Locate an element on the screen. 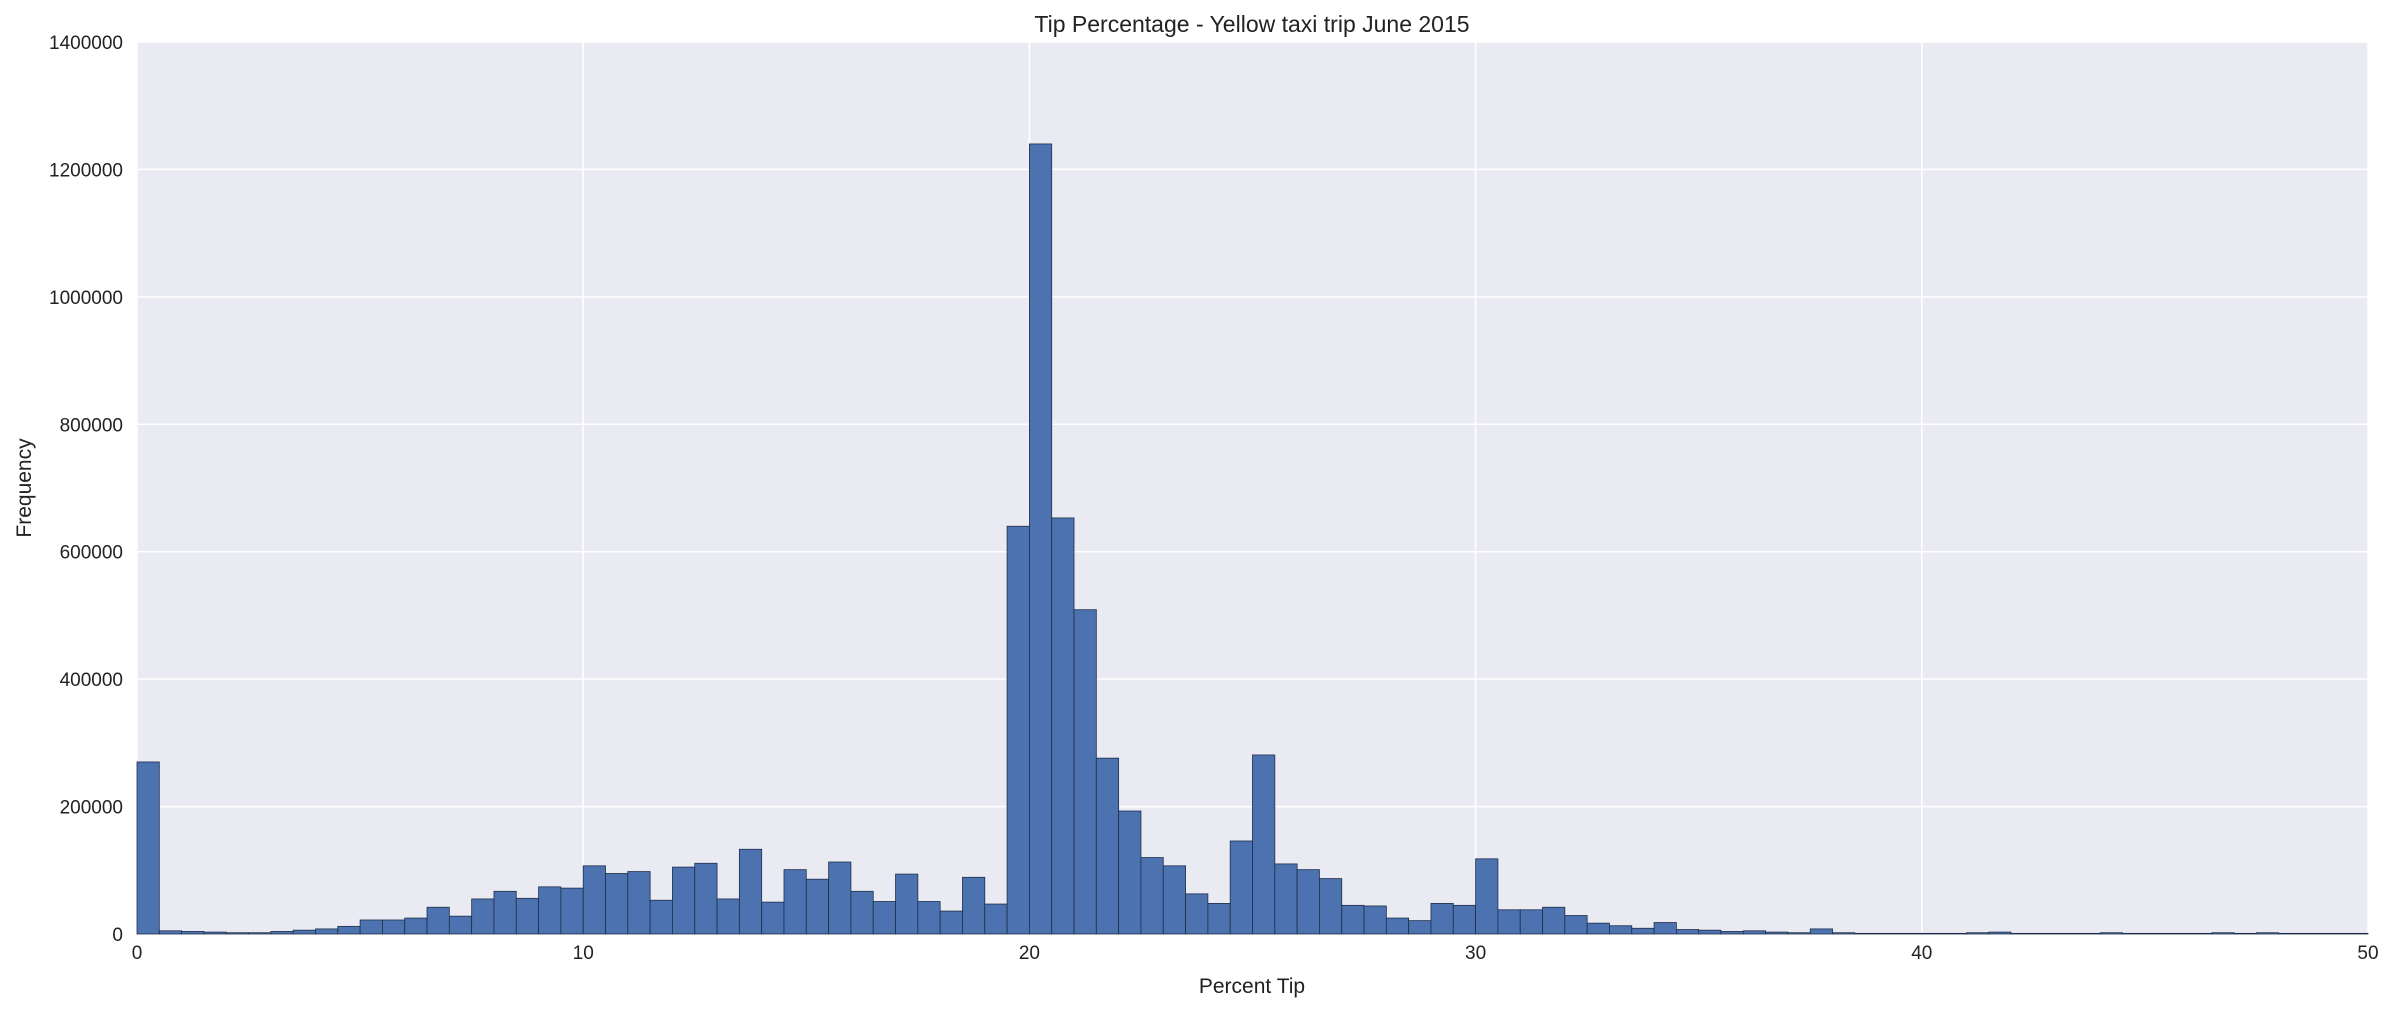 The image size is (2393, 1012). x-tick-label: 20 is located at coordinates (1029, 953).